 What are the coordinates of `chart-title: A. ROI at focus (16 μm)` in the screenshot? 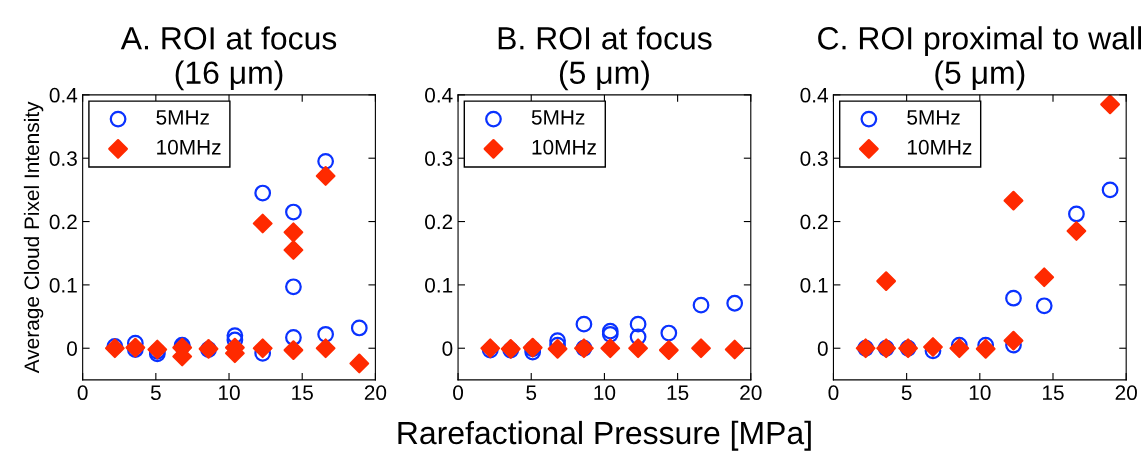 It's located at (228, 58).